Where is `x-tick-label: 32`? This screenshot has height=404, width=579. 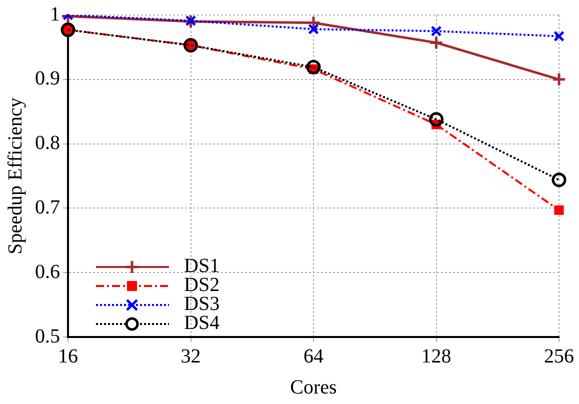
x-tick-label: 32 is located at coordinates (190, 356).